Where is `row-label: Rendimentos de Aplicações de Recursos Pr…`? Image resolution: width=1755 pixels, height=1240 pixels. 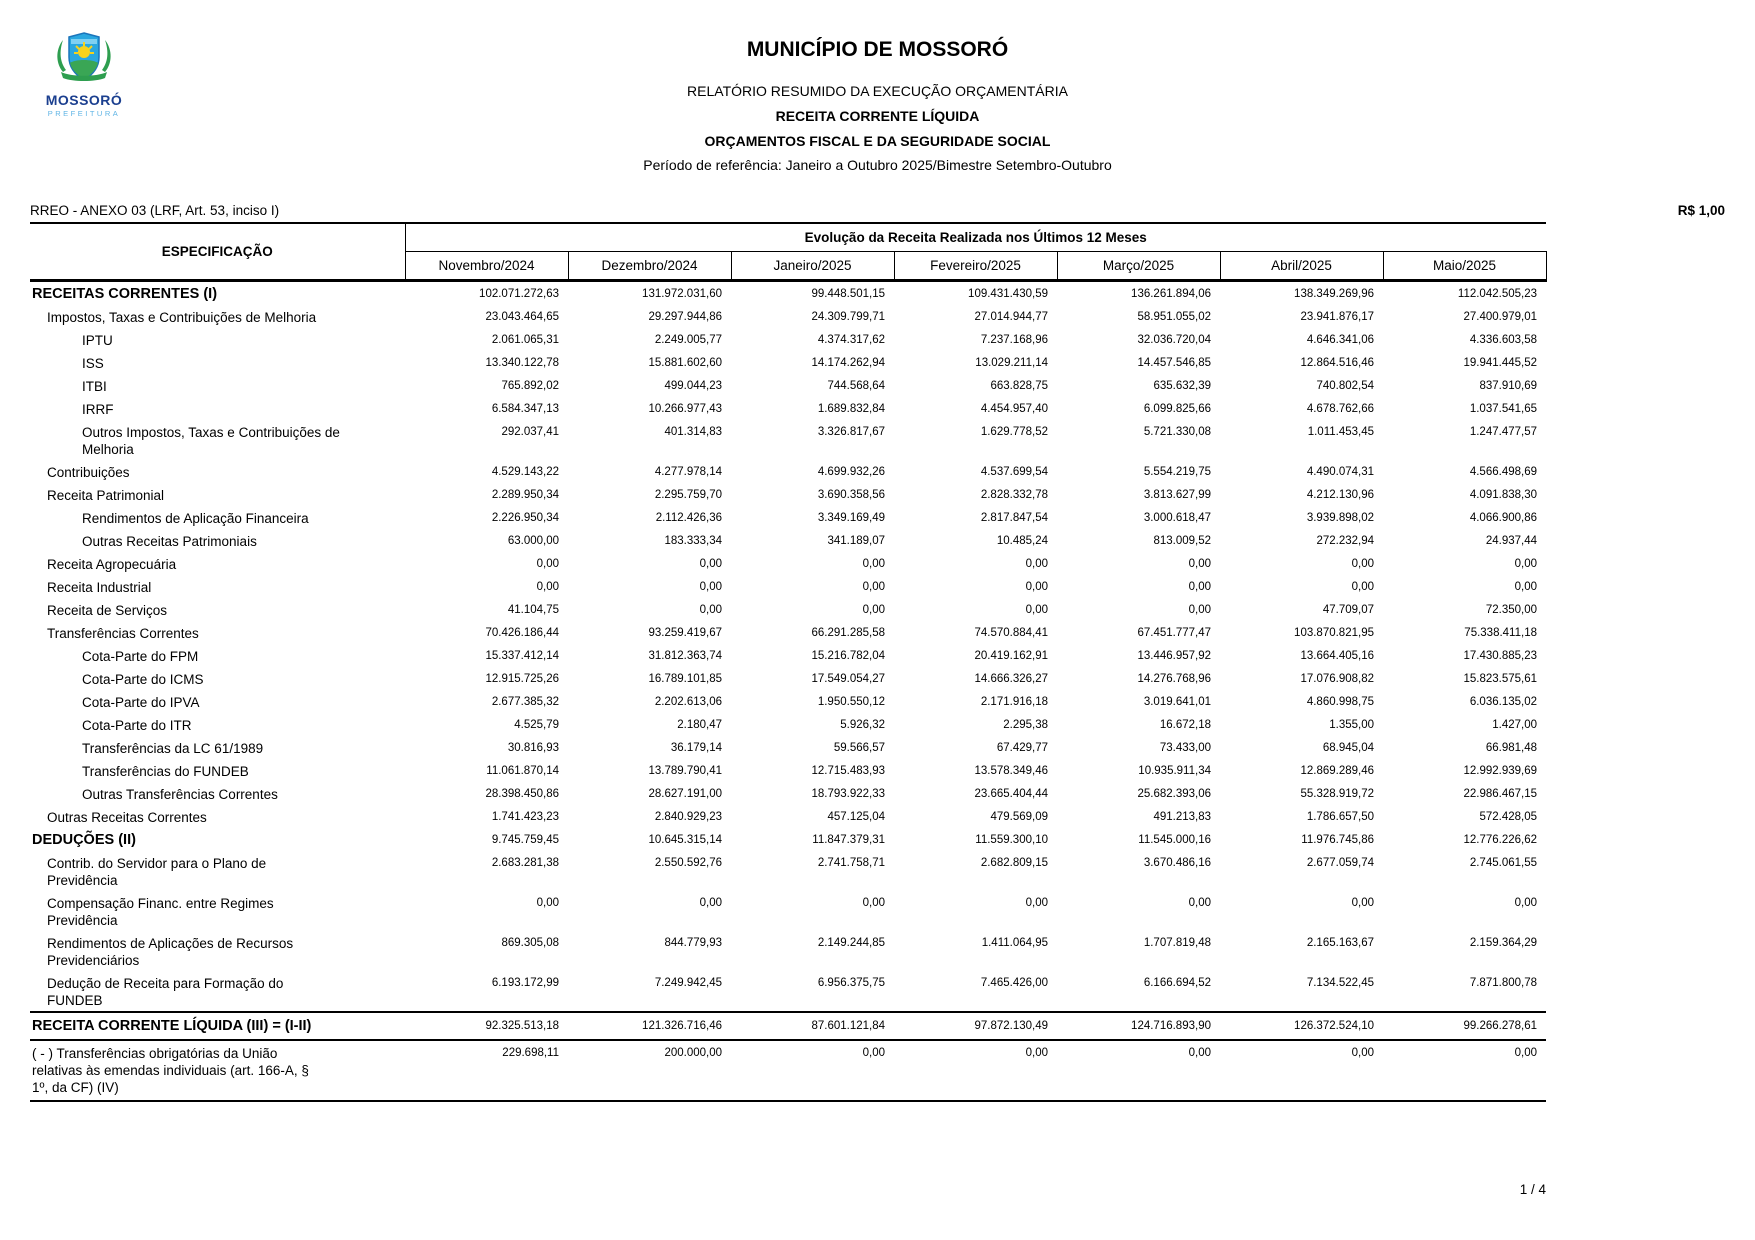 row-label: Rendimentos de Aplicações de Recursos Pr… is located at coordinates (170, 952).